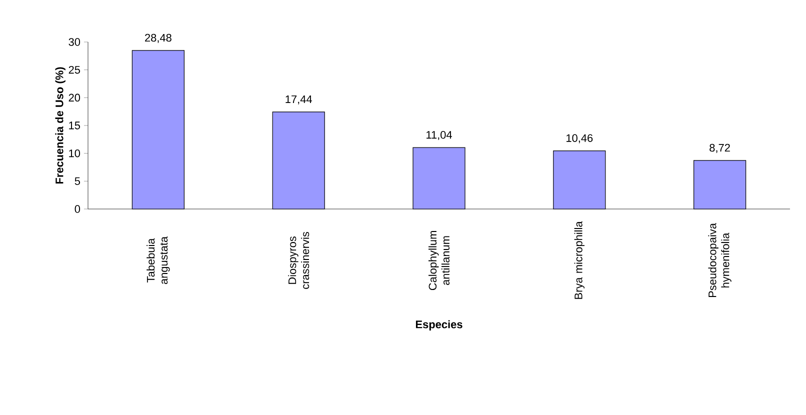 The width and height of the screenshot is (806, 415). What do you see at coordinates (158, 38) in the screenshot?
I see `data-label: 28,48` at bounding box center [158, 38].